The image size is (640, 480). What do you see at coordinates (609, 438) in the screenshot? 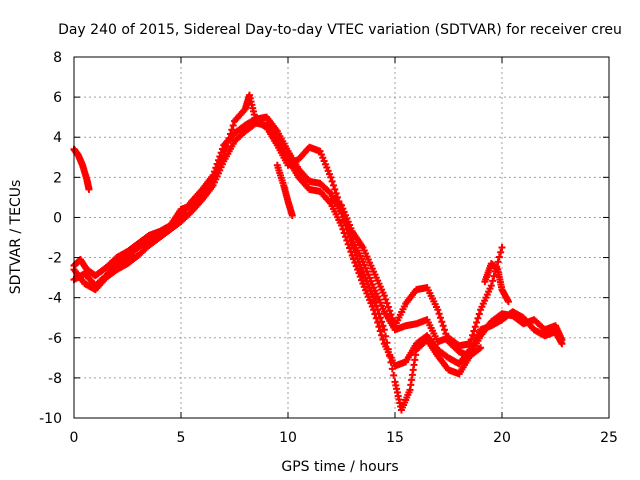
I see `x-tick-label: 25` at bounding box center [609, 438].